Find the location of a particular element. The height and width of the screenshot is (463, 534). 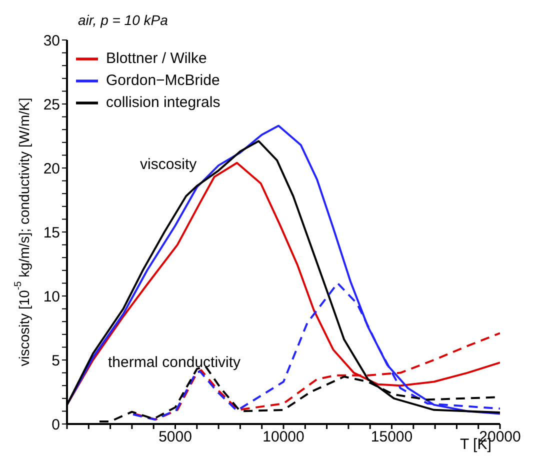

x-tick-label: 5000 is located at coordinates (175, 437).